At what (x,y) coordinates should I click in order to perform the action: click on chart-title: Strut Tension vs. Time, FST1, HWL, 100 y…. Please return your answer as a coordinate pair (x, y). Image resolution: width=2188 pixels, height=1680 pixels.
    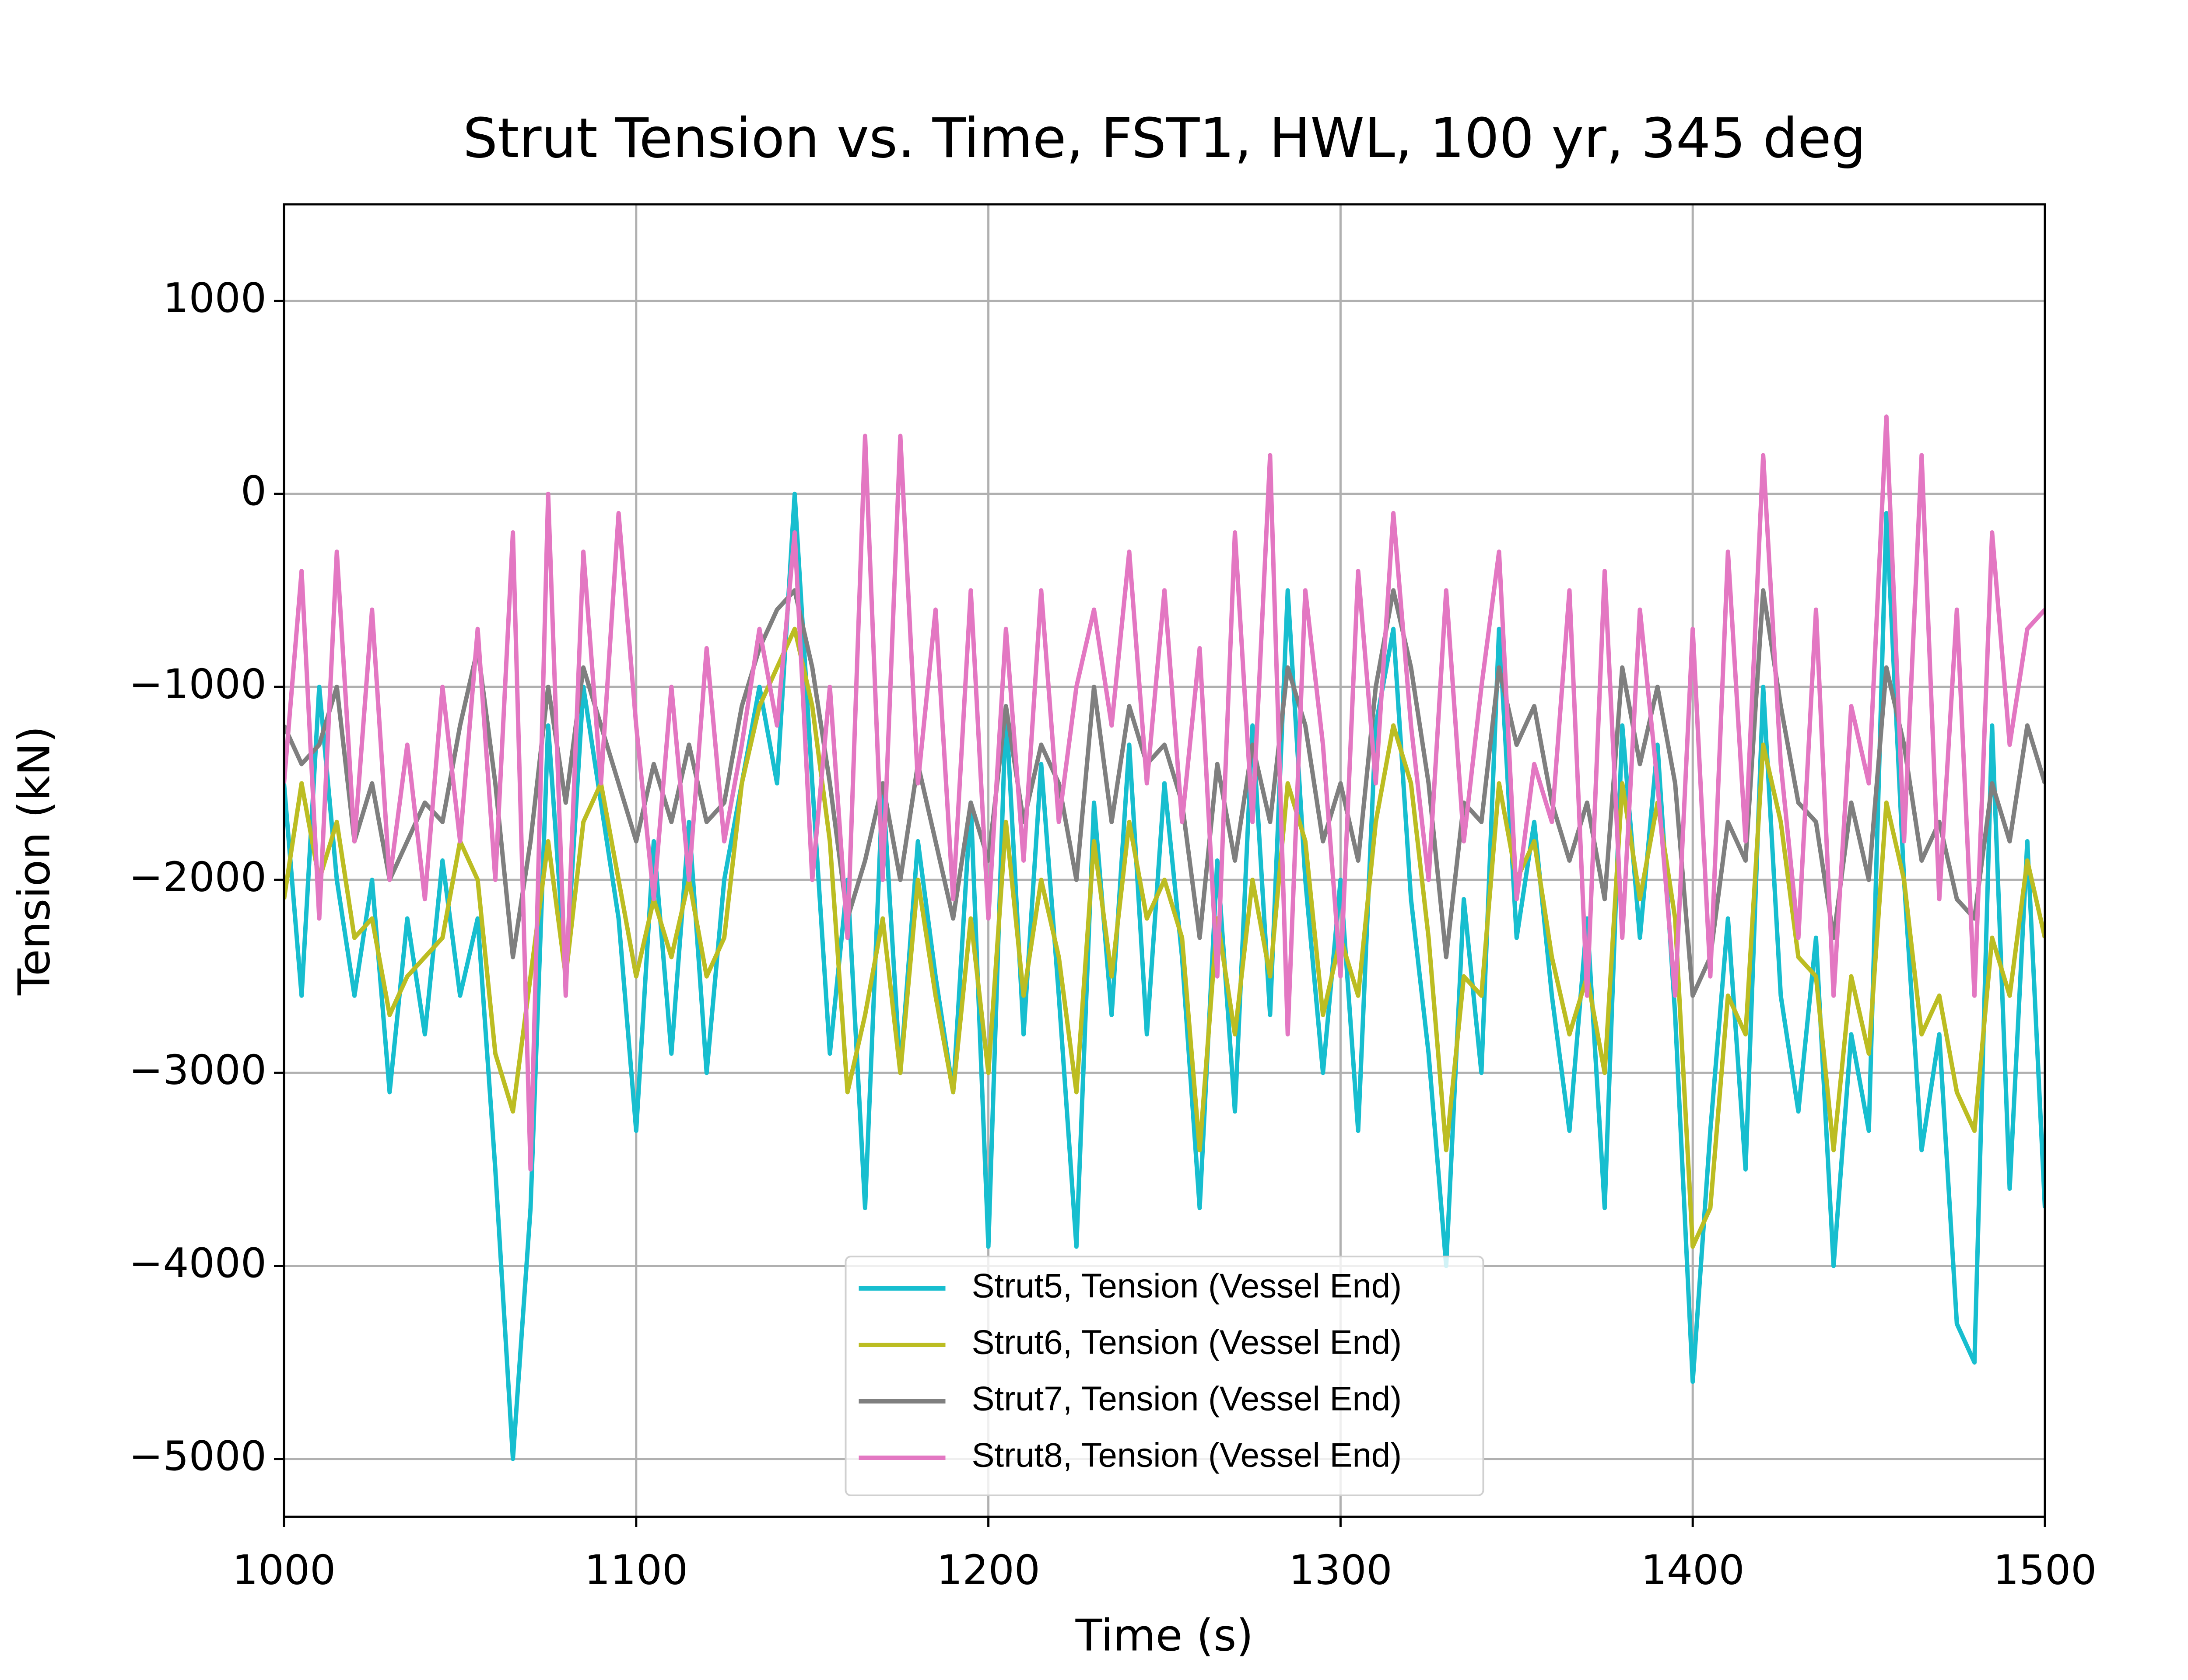
    Looking at the image, I should click on (1165, 138).